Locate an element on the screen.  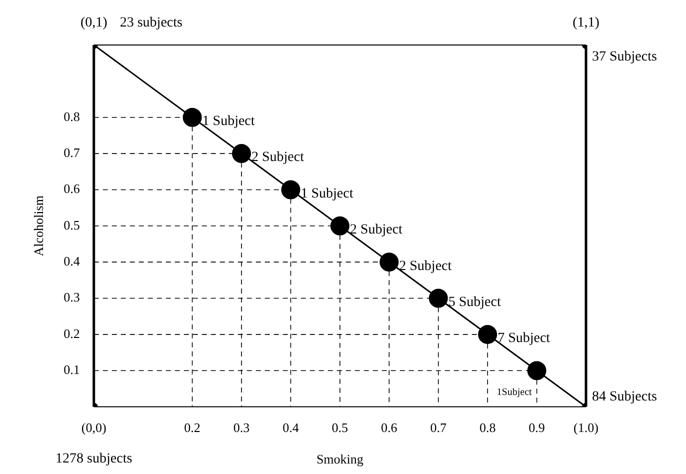
y-axis-title: Alcoholism is located at coordinates (38, 226).